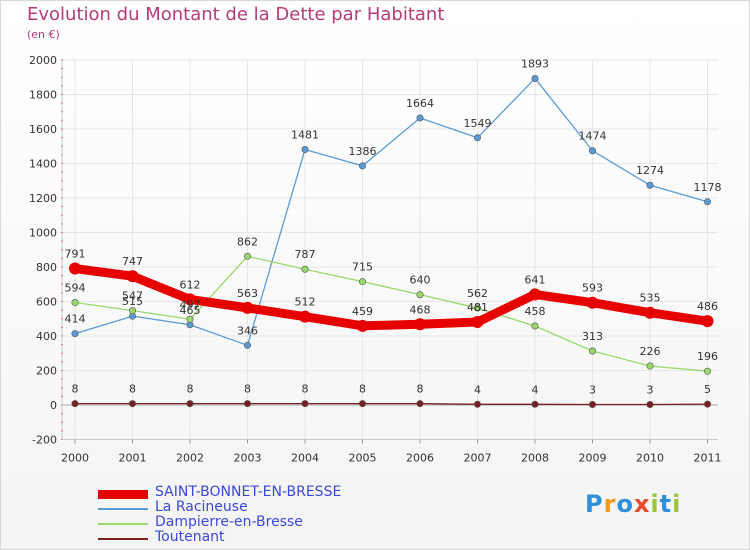 The height and width of the screenshot is (550, 750). What do you see at coordinates (666, 504) in the screenshot?
I see `logo-letter: t` at bounding box center [666, 504].